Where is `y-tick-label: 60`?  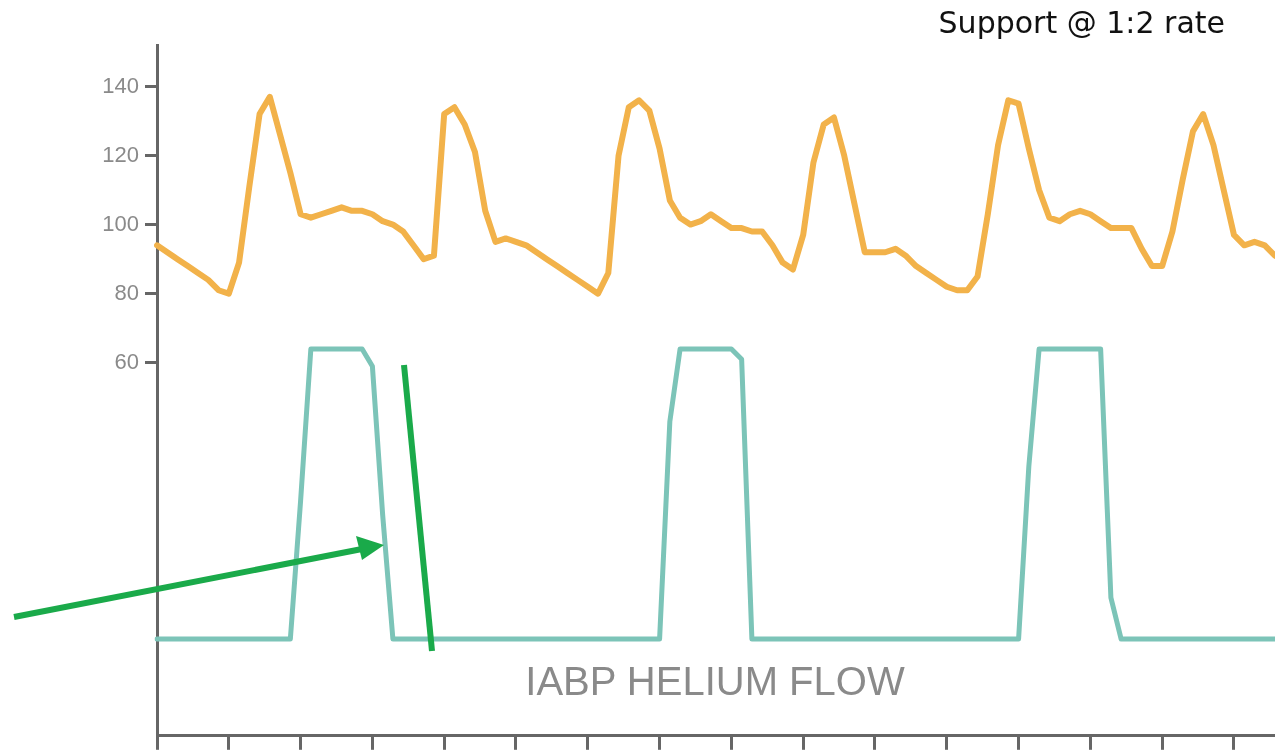 y-tick-label: 60 is located at coordinates (126, 361).